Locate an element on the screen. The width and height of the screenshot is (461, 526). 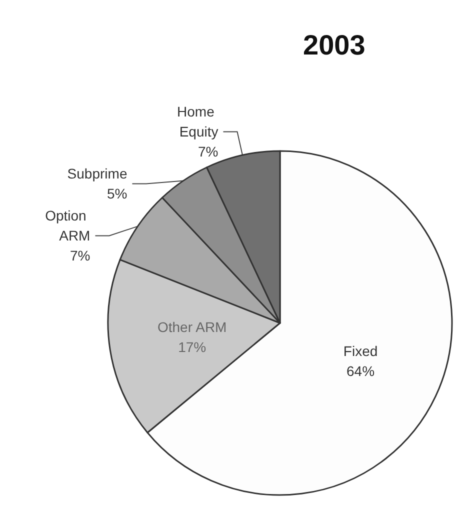
slice-label: Subprime is located at coordinates (97, 174).